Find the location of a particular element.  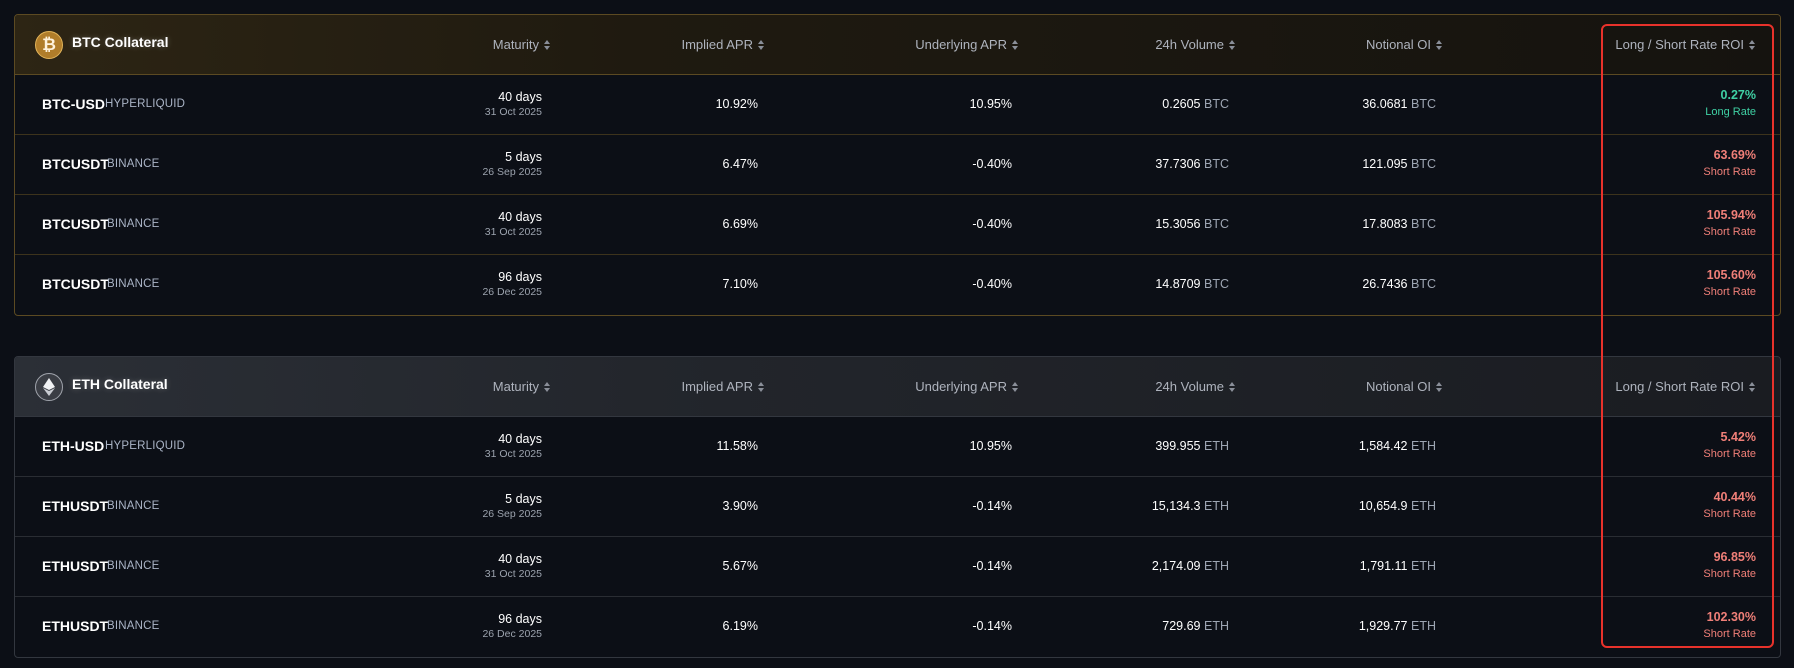

notional-oi-value: 121.095 BTC is located at coordinates (1399, 164).